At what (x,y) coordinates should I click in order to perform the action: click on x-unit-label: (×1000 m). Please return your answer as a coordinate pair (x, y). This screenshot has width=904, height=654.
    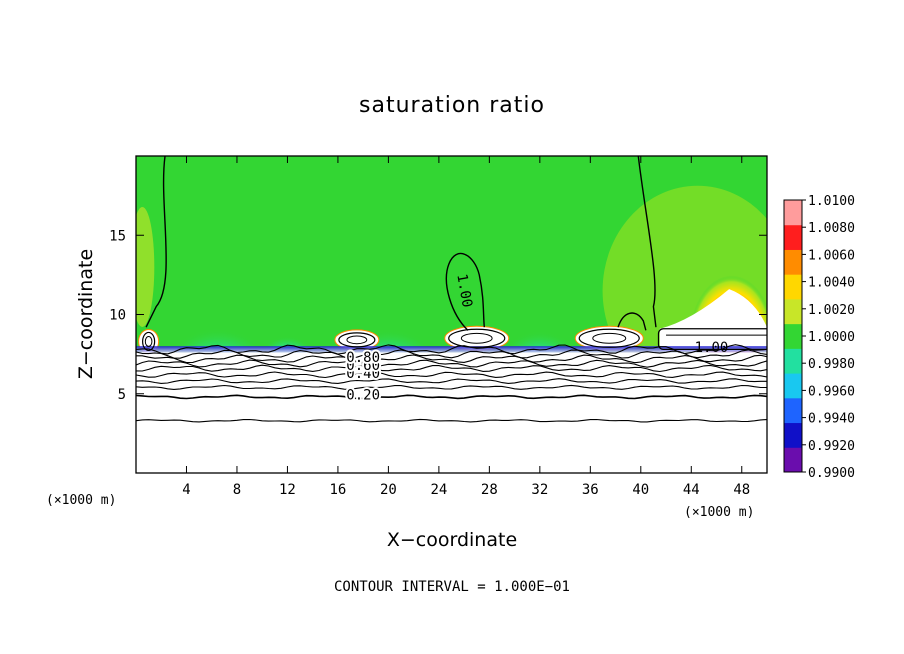
    Looking at the image, I should click on (719, 512).